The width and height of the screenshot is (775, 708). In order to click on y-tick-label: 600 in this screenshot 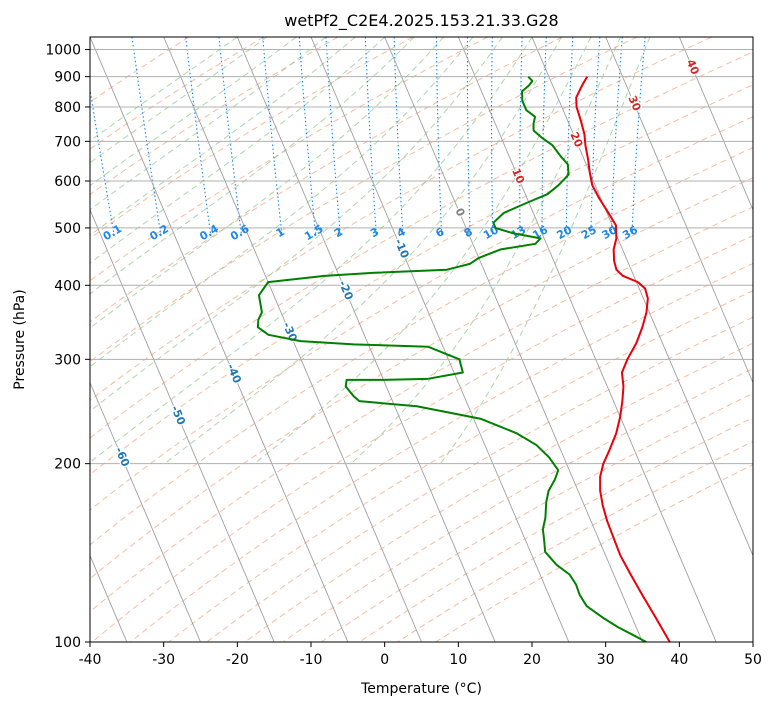, I will do `click(67, 182)`.